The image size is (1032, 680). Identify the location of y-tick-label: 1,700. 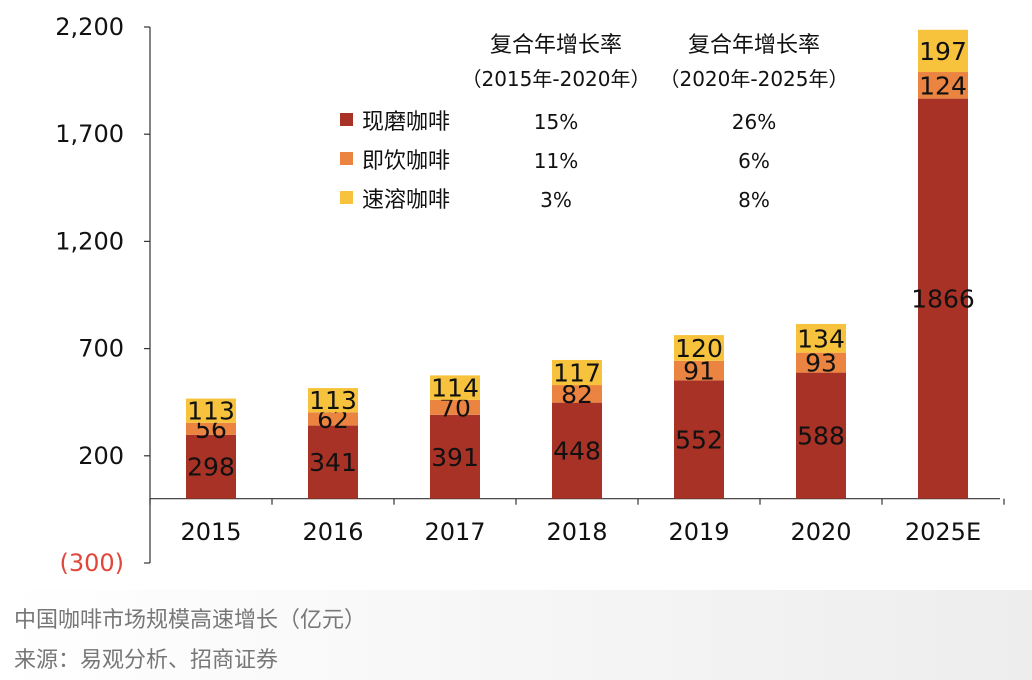
(89, 134).